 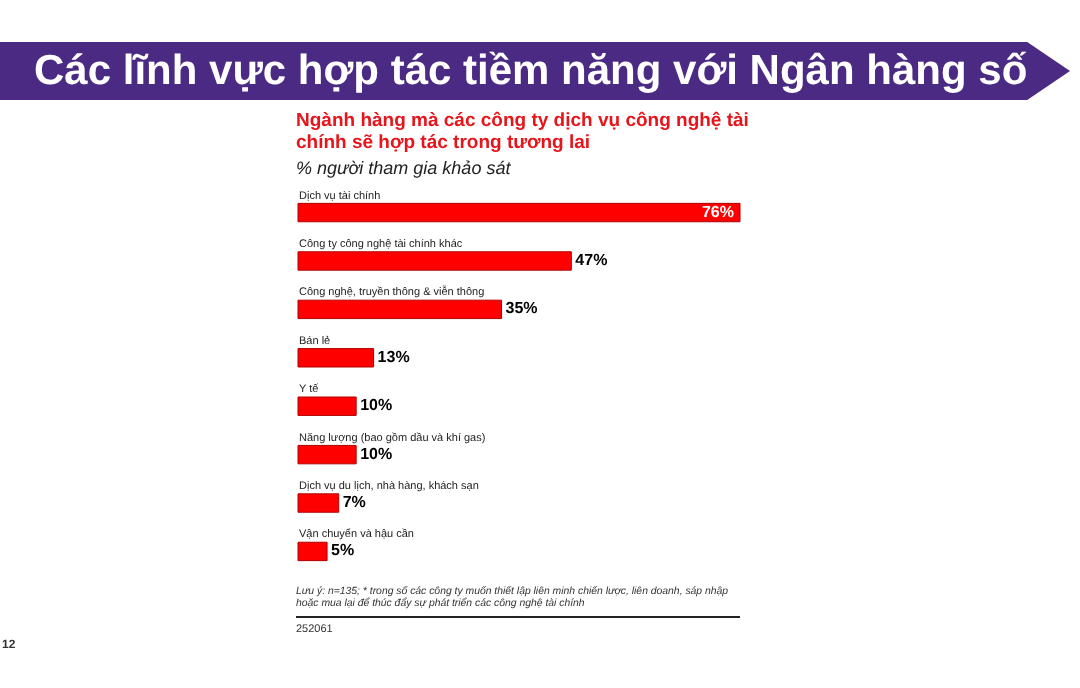 I want to click on data-label: 35%, so click(x=521, y=308).